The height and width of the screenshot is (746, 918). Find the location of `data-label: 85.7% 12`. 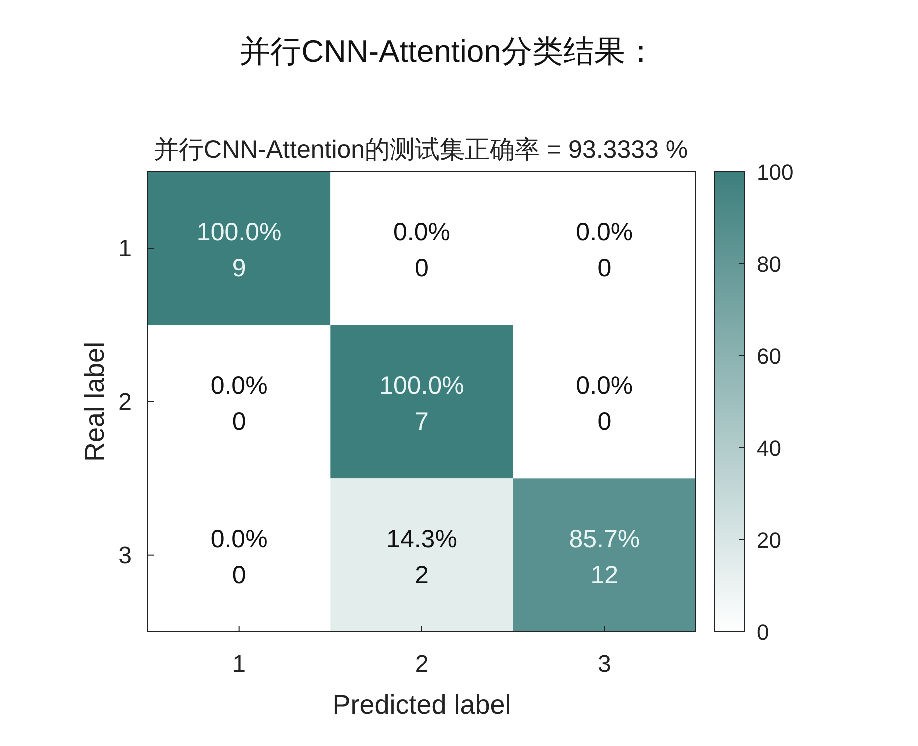

data-label: 85.7% 12 is located at coordinates (604, 557).